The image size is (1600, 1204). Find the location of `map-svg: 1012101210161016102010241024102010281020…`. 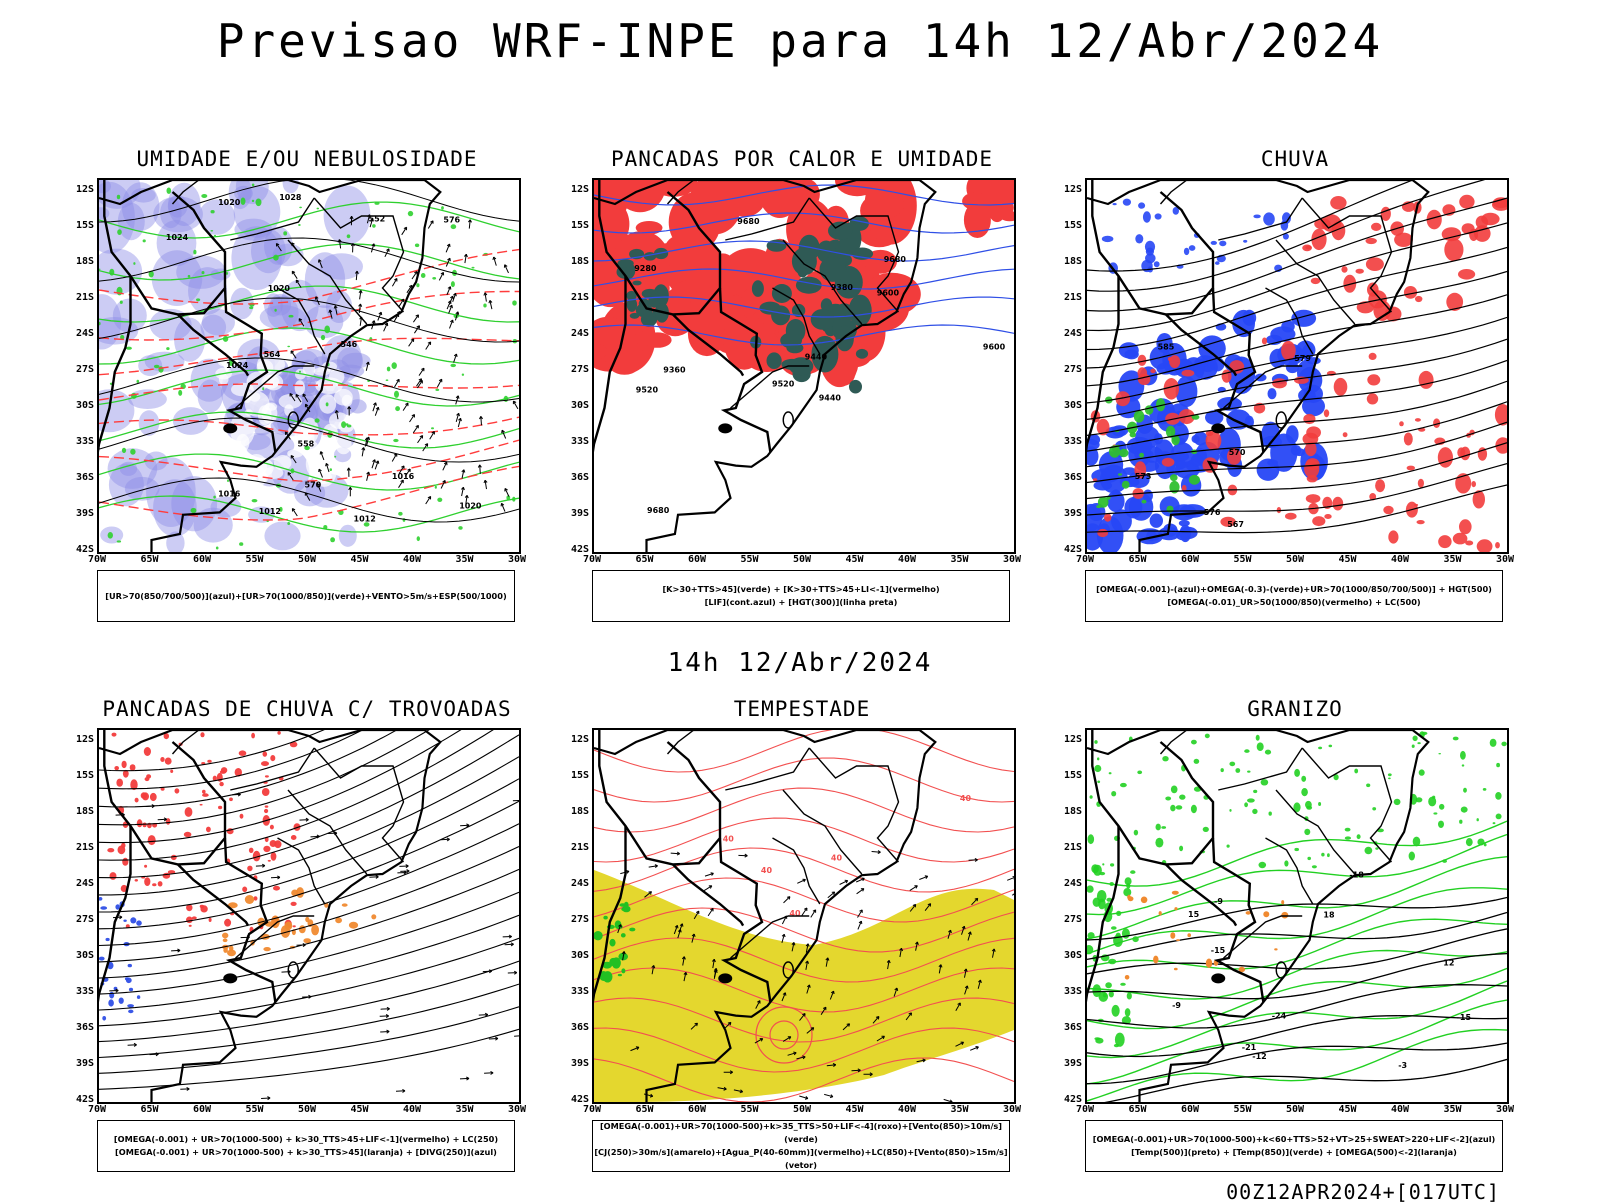

map-svg: 1012101210161016102010241024102010281020… is located at coordinates (309, 366).